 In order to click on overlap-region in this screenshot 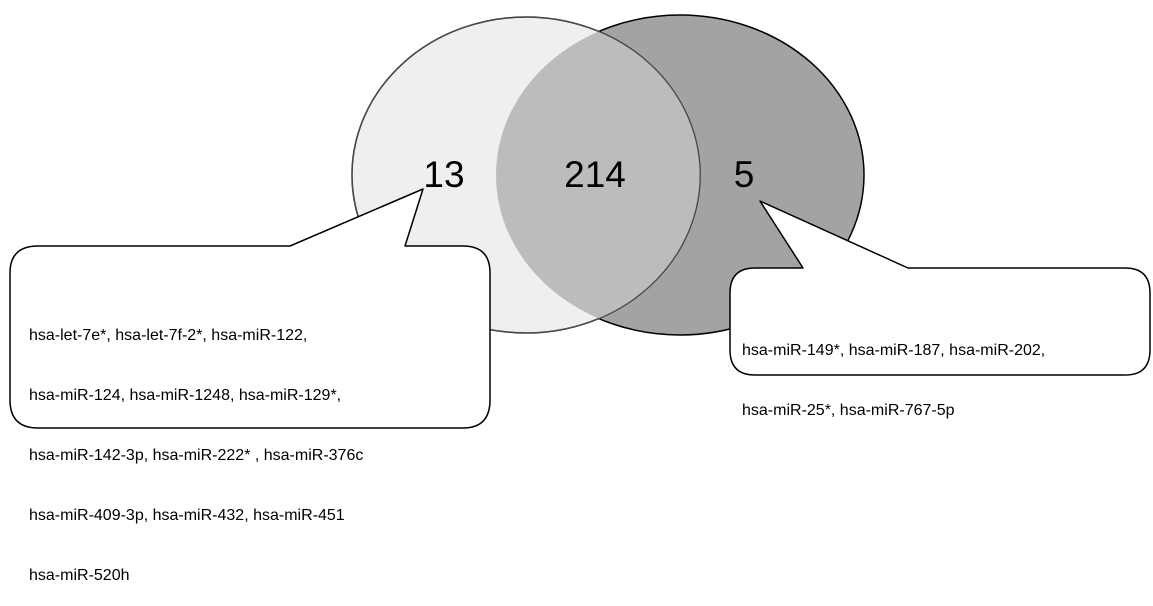, I will do `click(598, 175)`.